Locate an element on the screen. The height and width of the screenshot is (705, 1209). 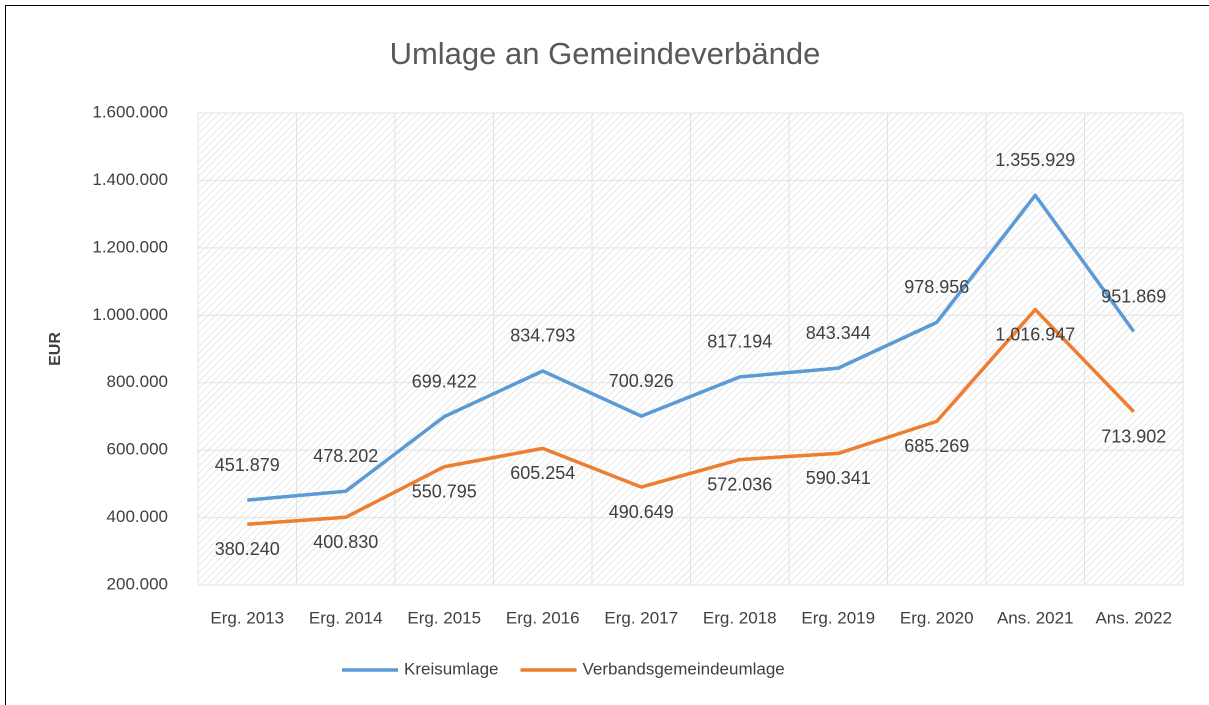
legend-label: Verbandsgemeindeumlage is located at coordinates (684, 668).